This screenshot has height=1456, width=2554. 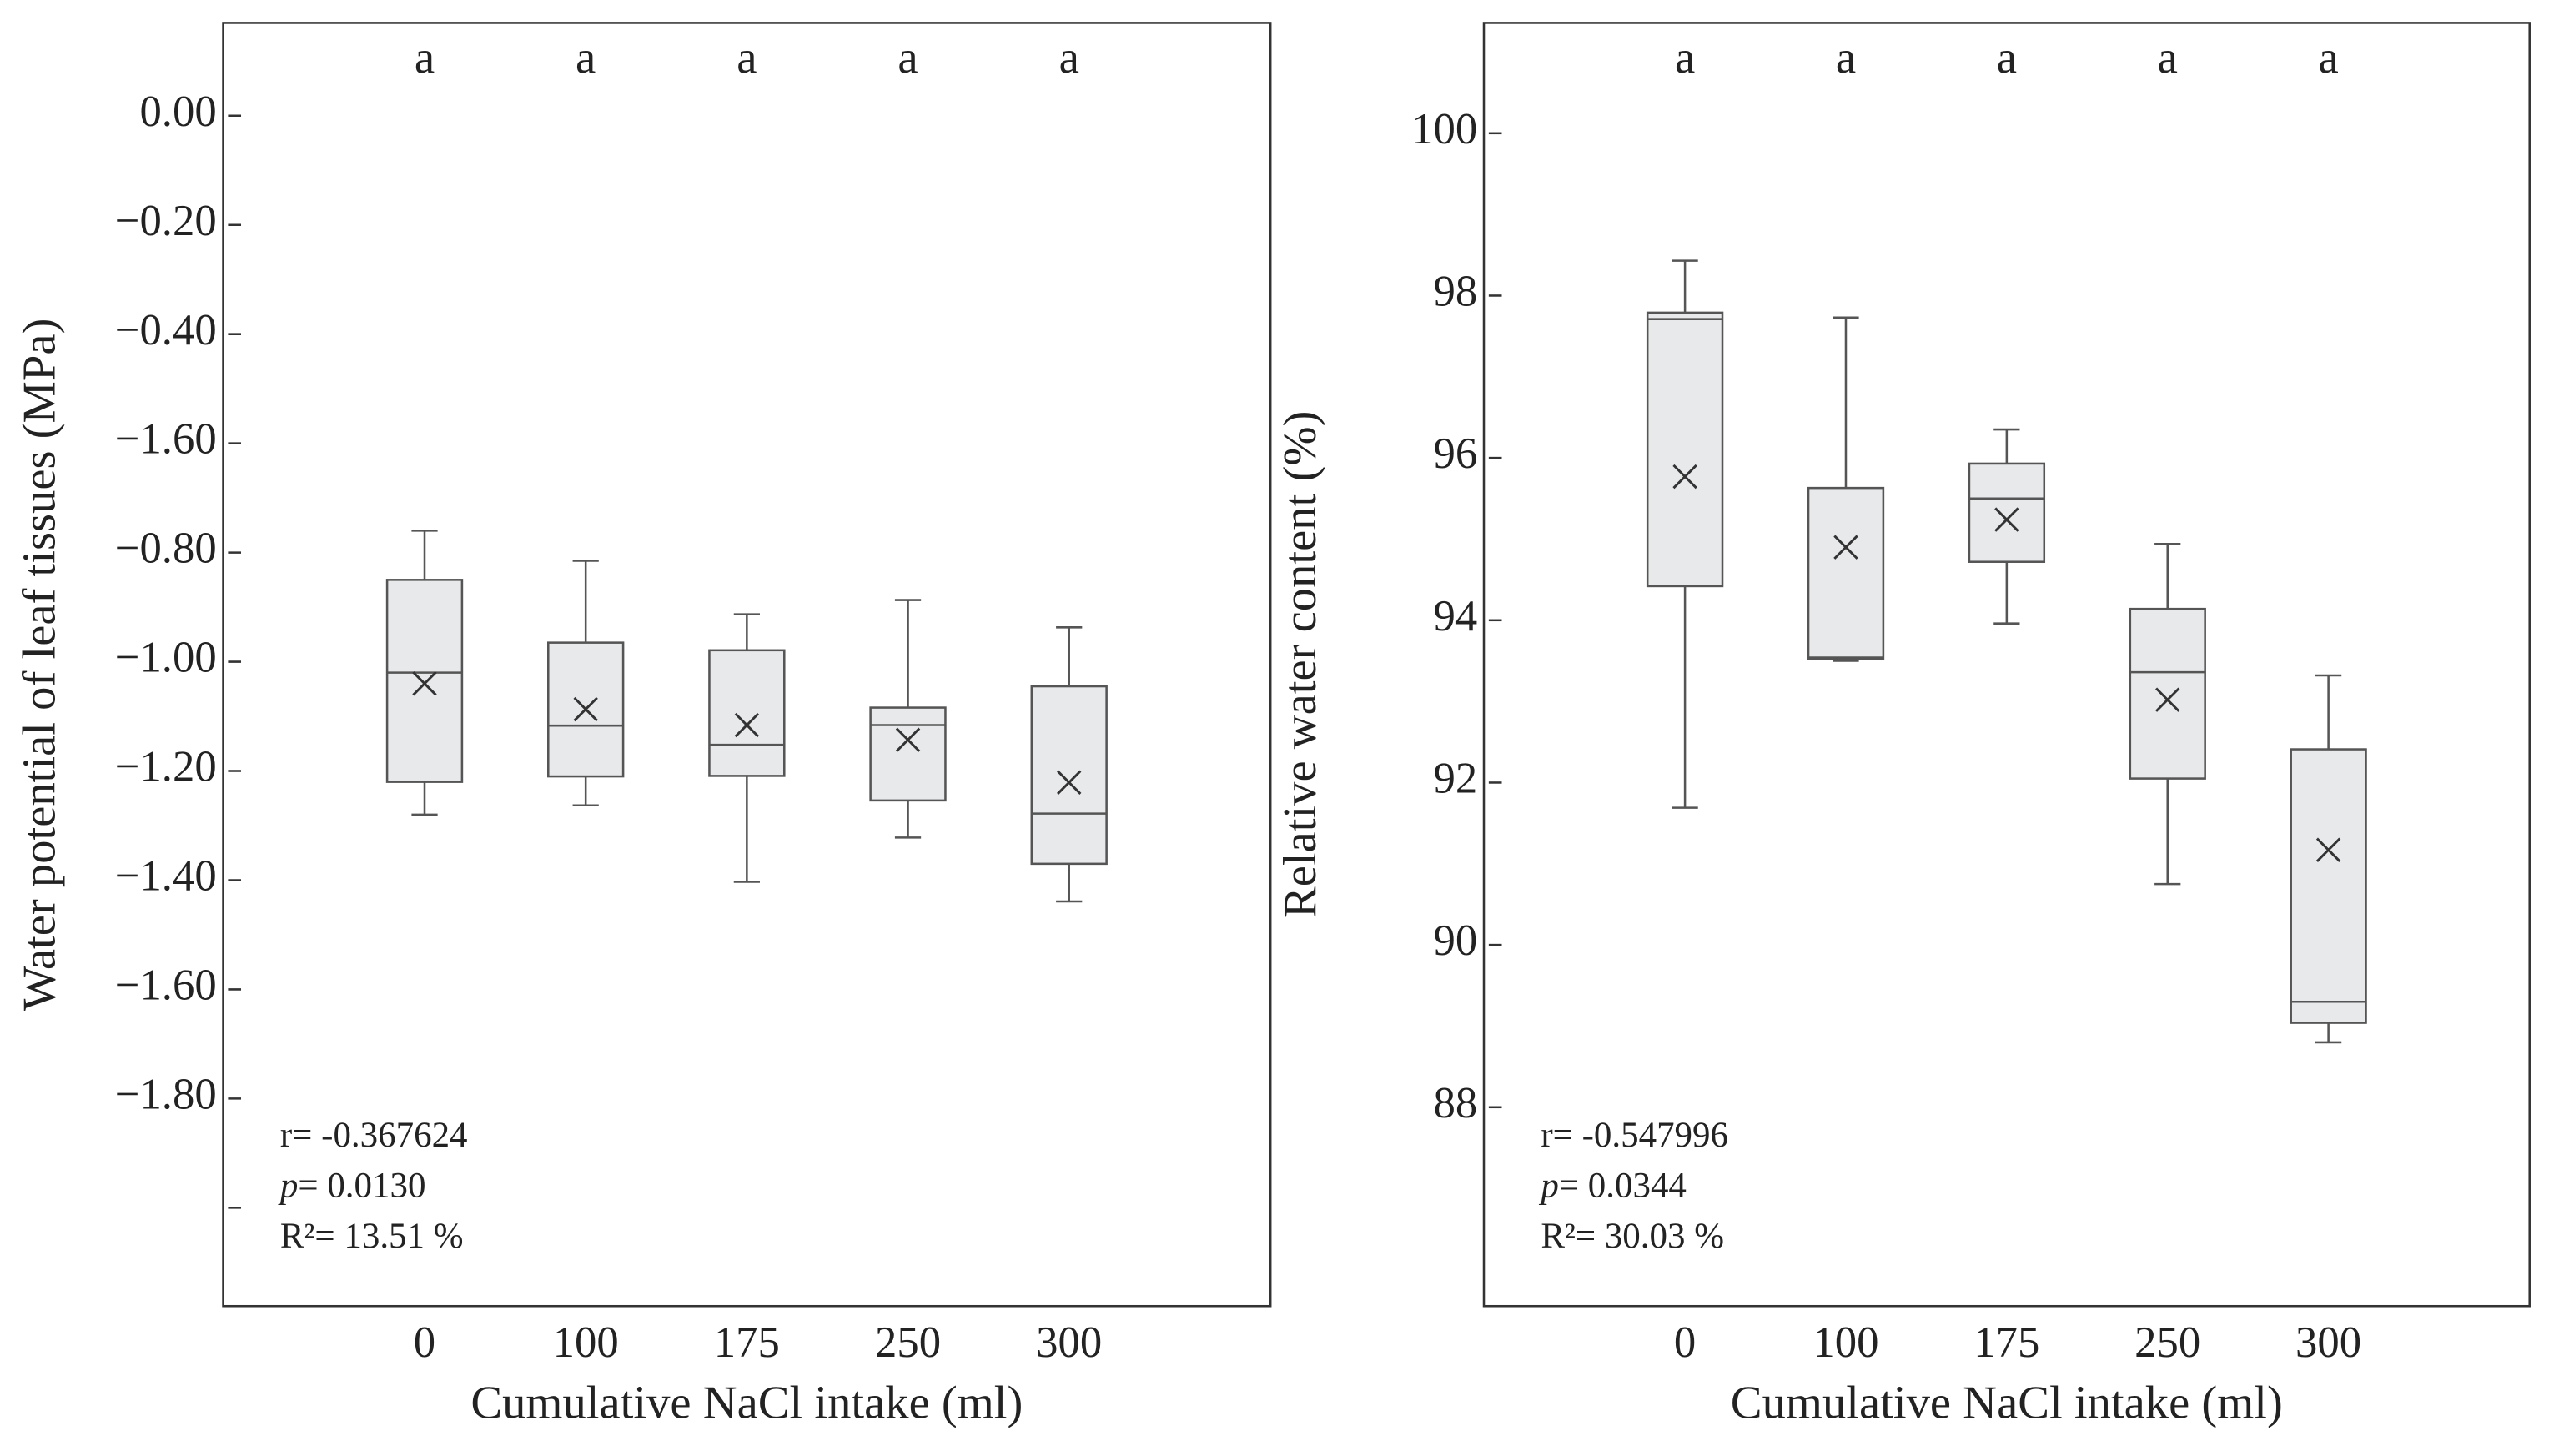 I want to click on y-tick-label: 90, so click(x=1455, y=941).